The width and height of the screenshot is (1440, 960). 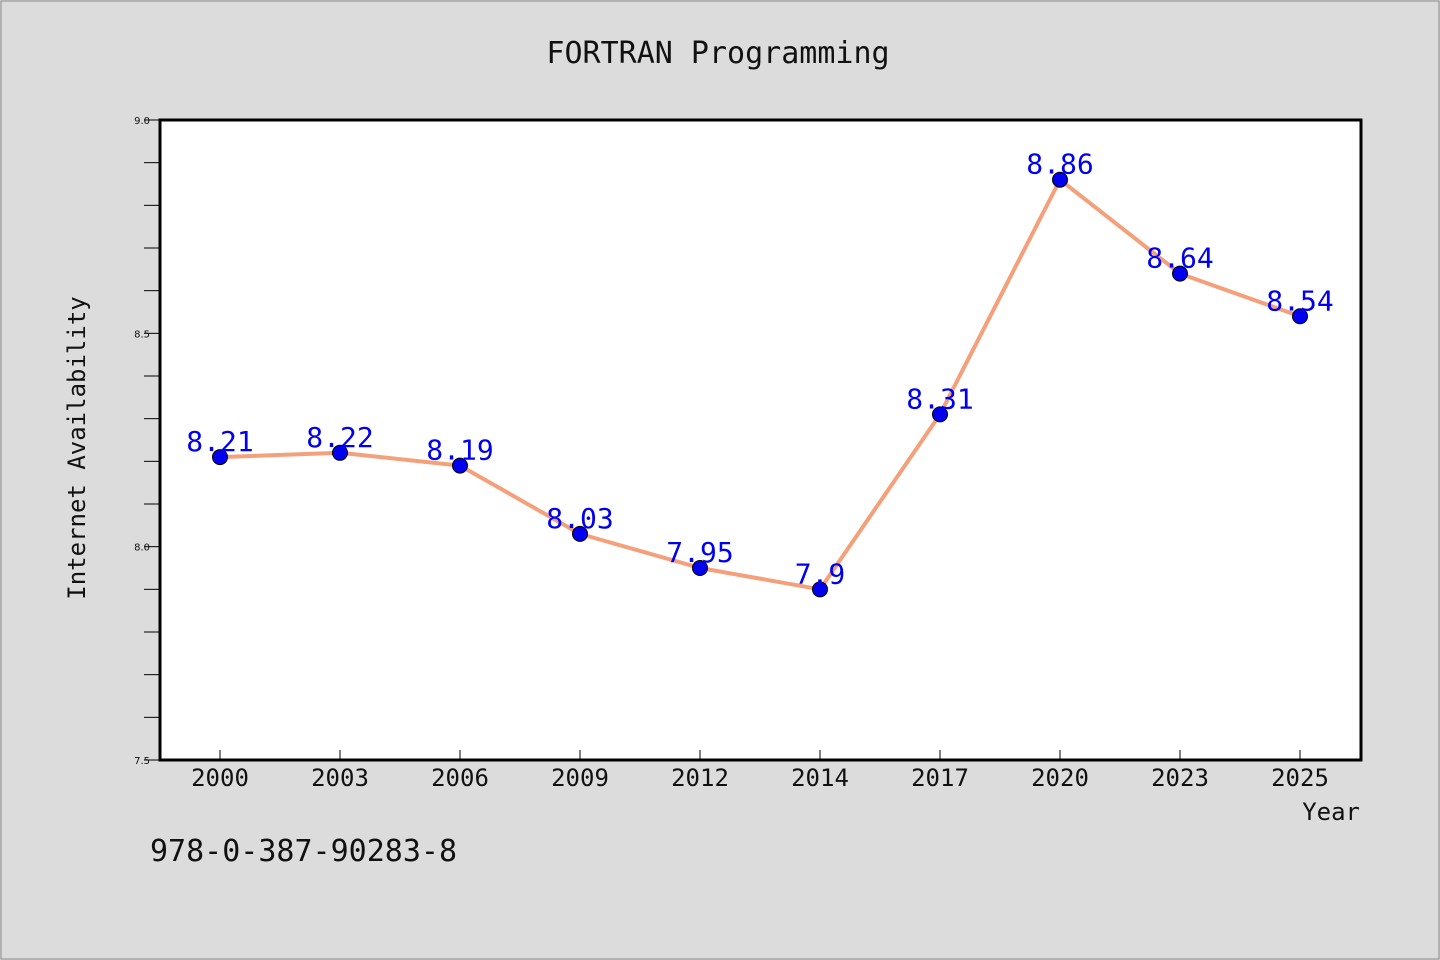 What do you see at coordinates (579, 518) in the screenshot?
I see `data-label: 8.03` at bounding box center [579, 518].